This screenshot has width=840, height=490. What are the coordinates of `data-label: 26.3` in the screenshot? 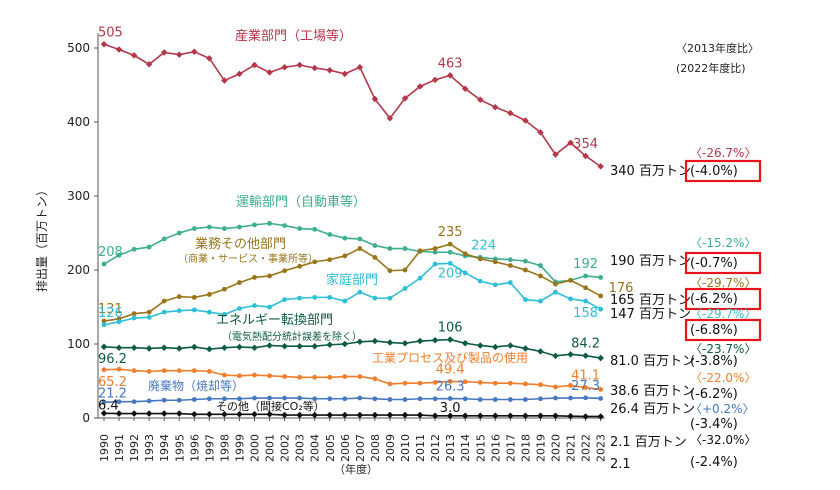 It's located at (450, 387).